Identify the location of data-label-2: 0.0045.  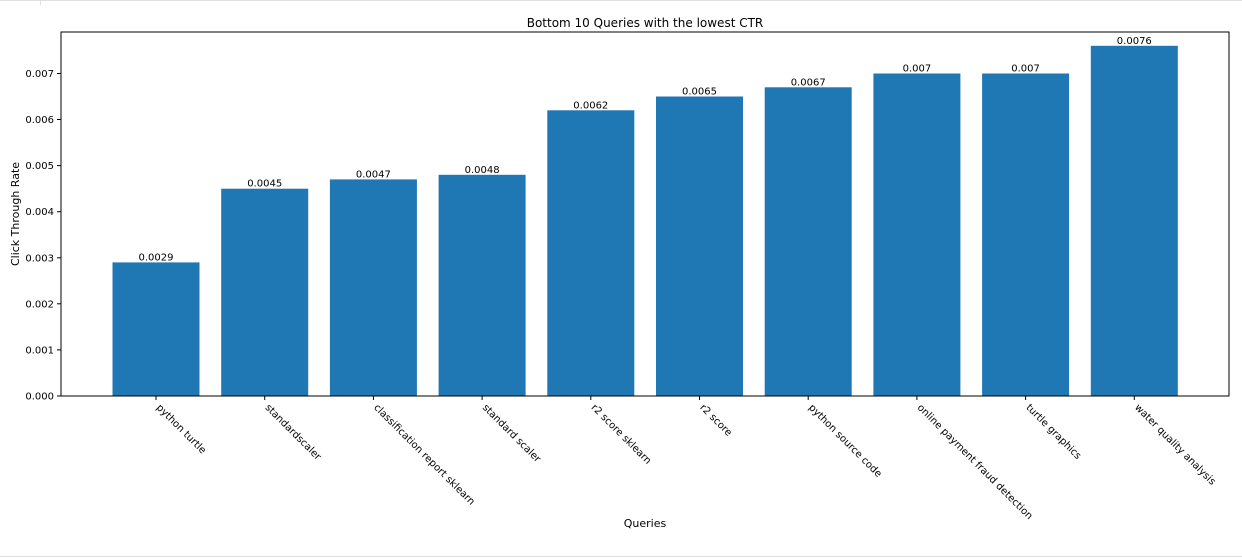
(264, 184).